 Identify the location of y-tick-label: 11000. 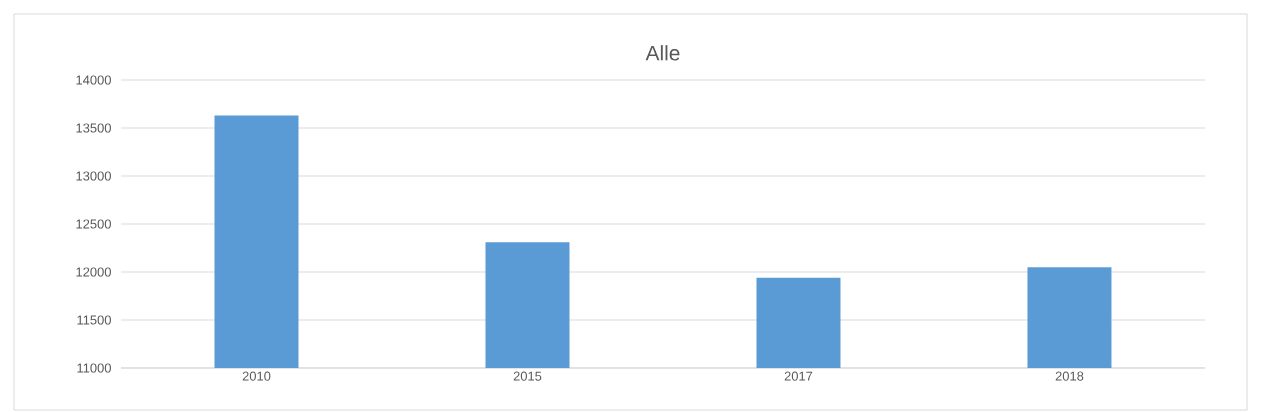
(94, 368).